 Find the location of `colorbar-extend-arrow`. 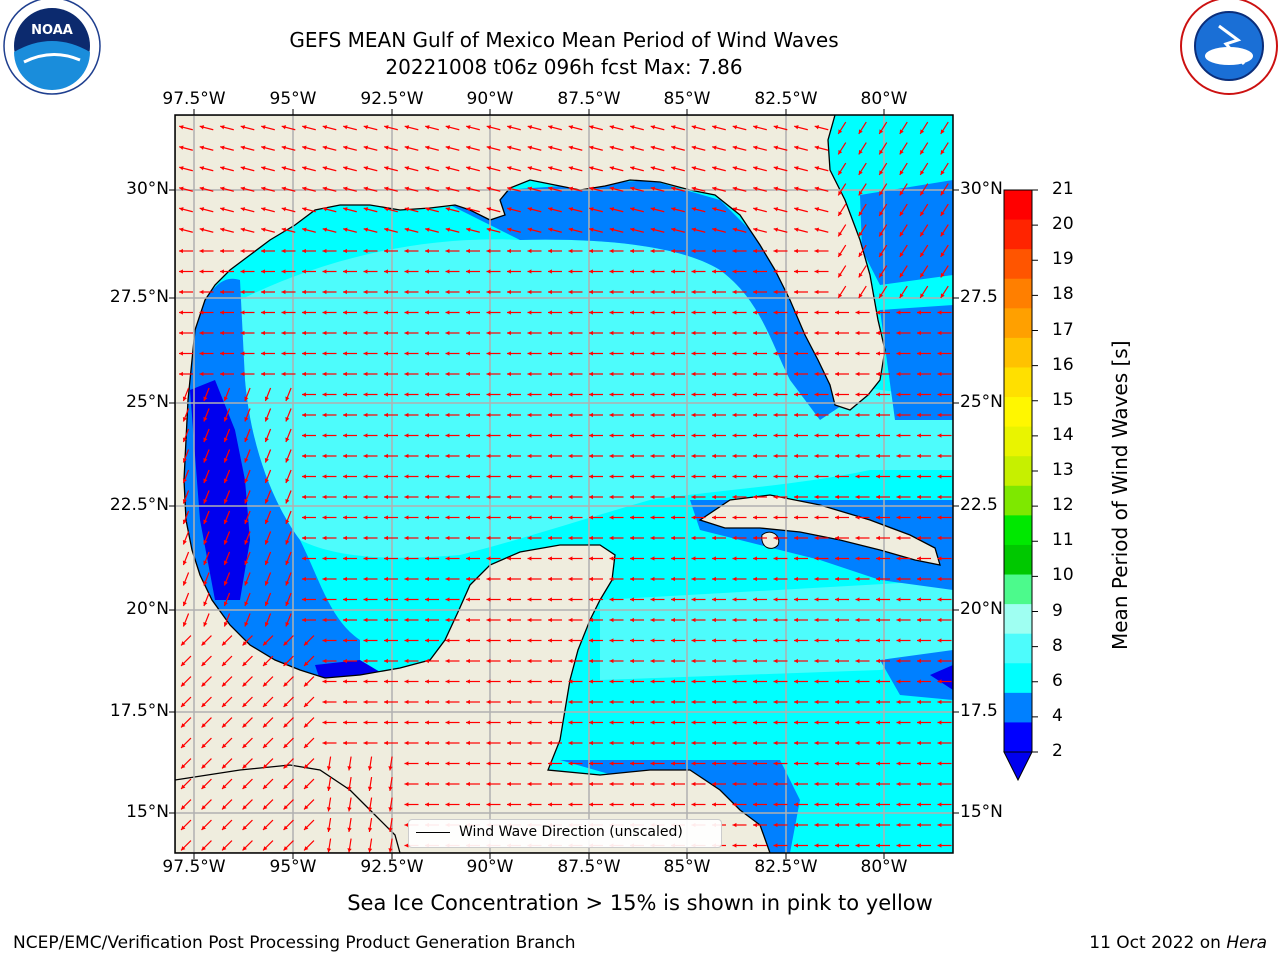

colorbar-extend-arrow is located at coordinates (1018, 766).